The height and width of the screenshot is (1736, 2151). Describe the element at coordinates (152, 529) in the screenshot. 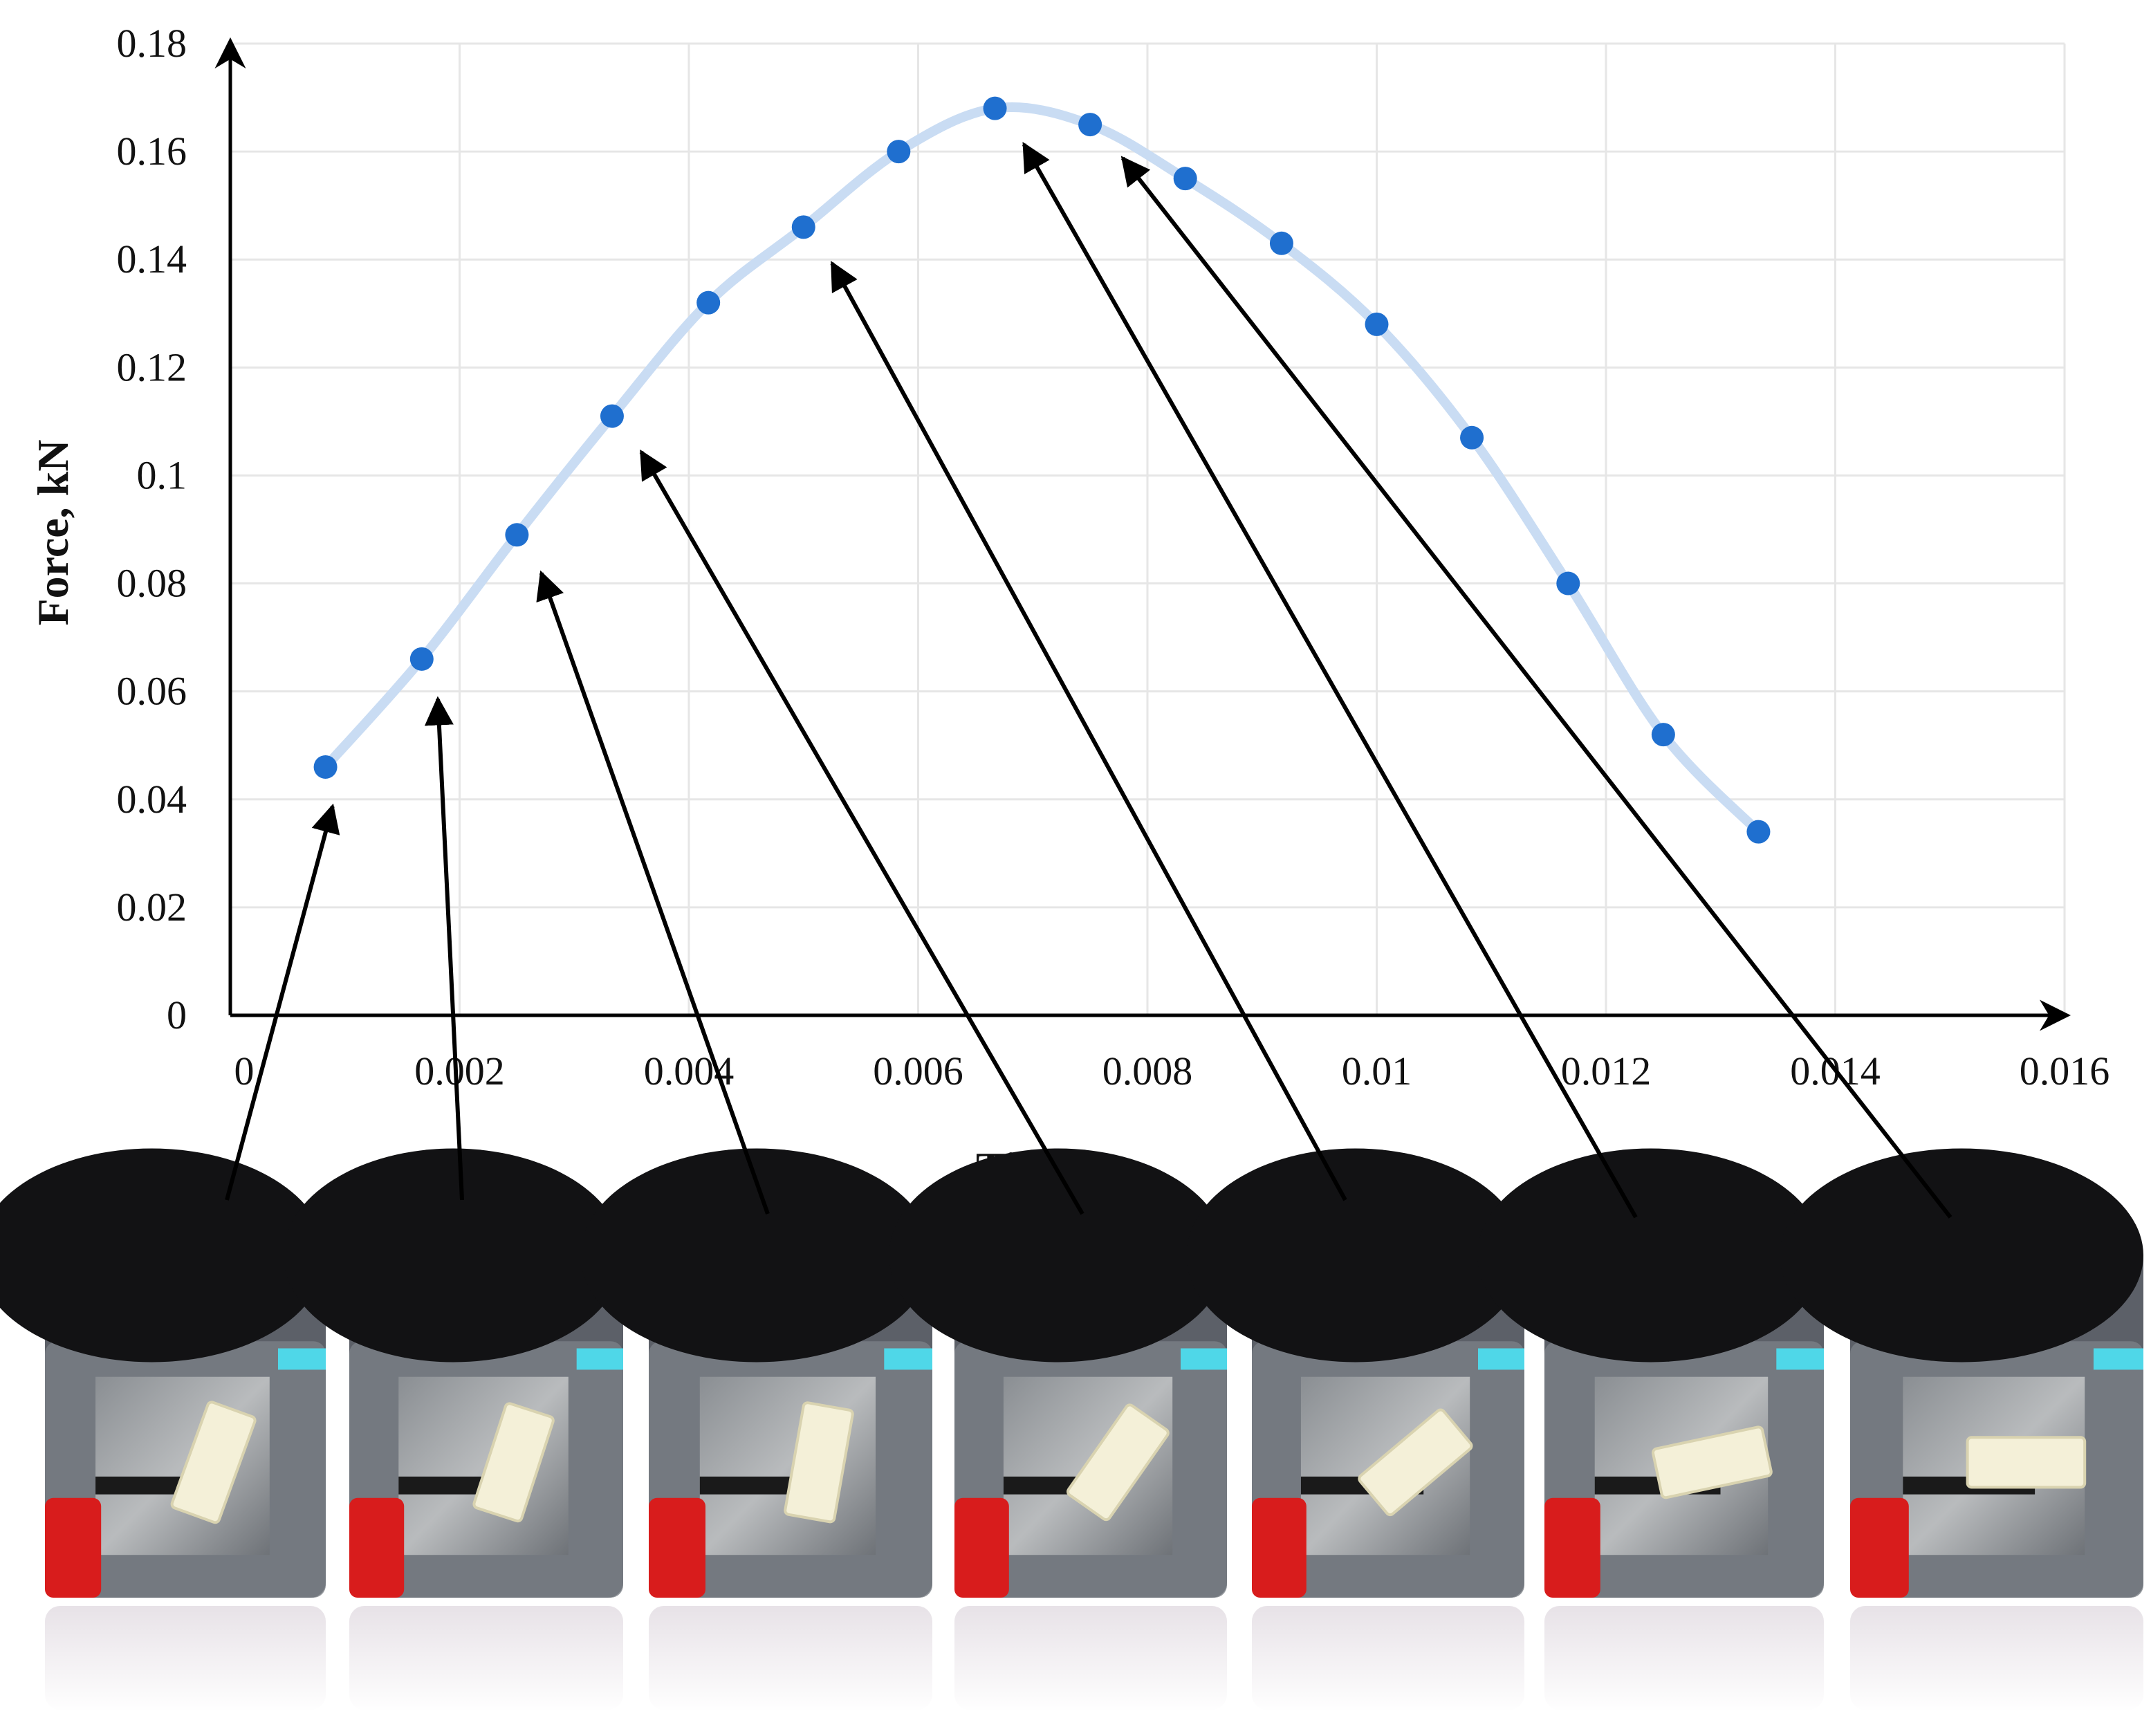

I see `y-tick-labels: 0 0.02 0.04 0.06 0.08 0.1 0.12 0.14 0.16 0.18` at that location.